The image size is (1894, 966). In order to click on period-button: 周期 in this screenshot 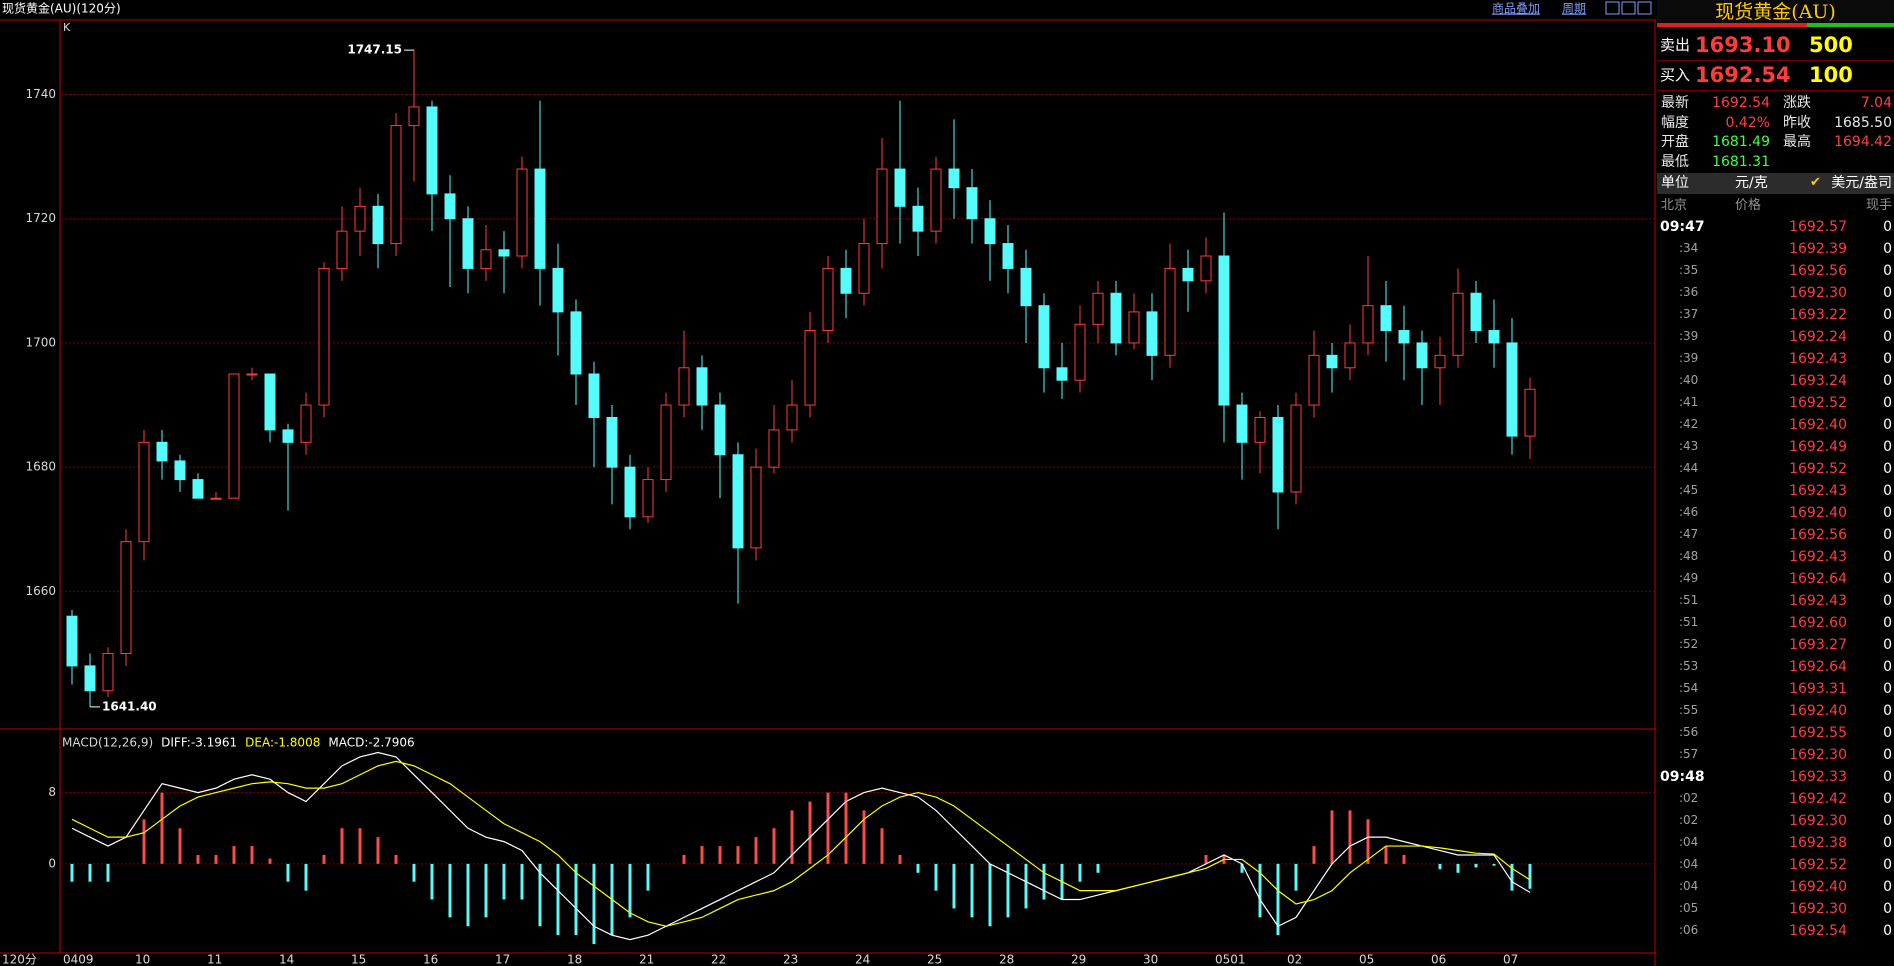, I will do `click(1574, 9)`.